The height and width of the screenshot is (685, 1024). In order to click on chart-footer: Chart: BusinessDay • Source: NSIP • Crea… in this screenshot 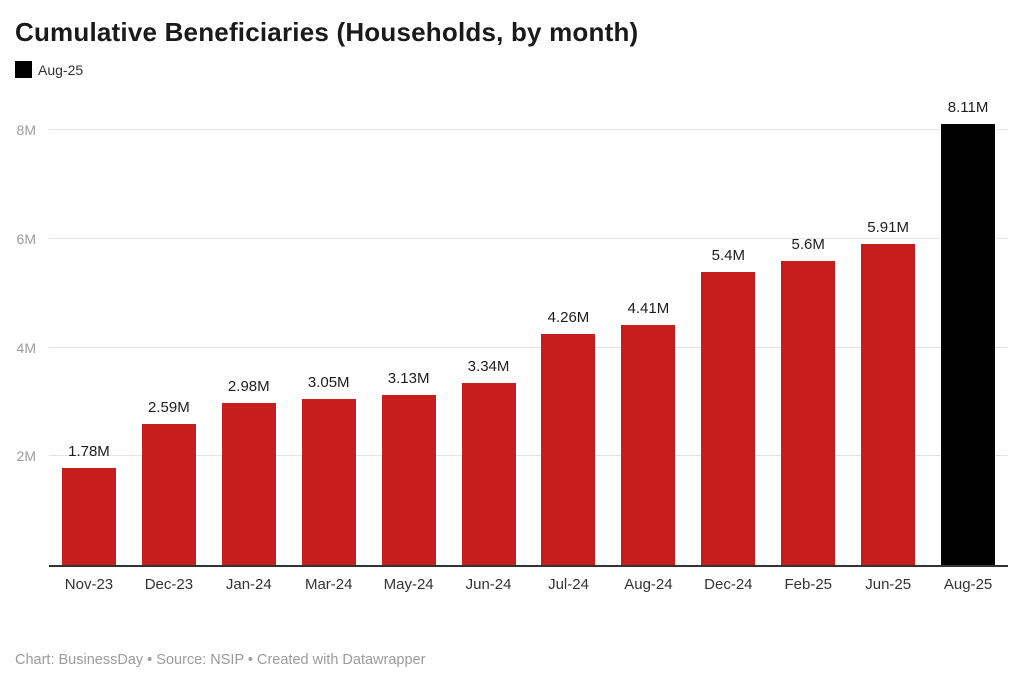, I will do `click(220, 660)`.